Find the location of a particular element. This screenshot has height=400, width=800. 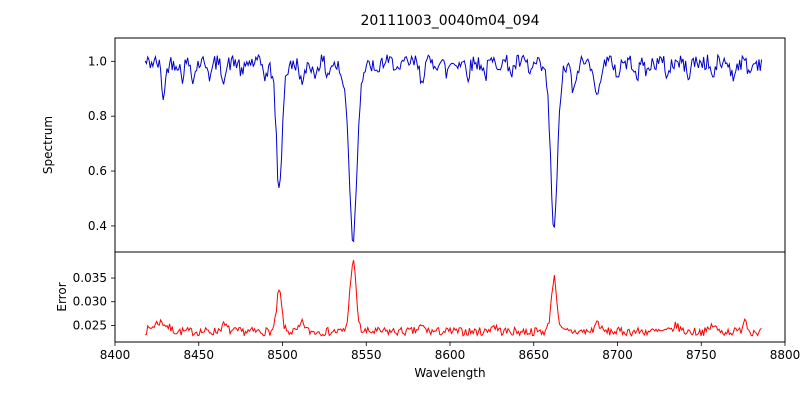

x-tick-label: 8450 is located at coordinates (198, 355).